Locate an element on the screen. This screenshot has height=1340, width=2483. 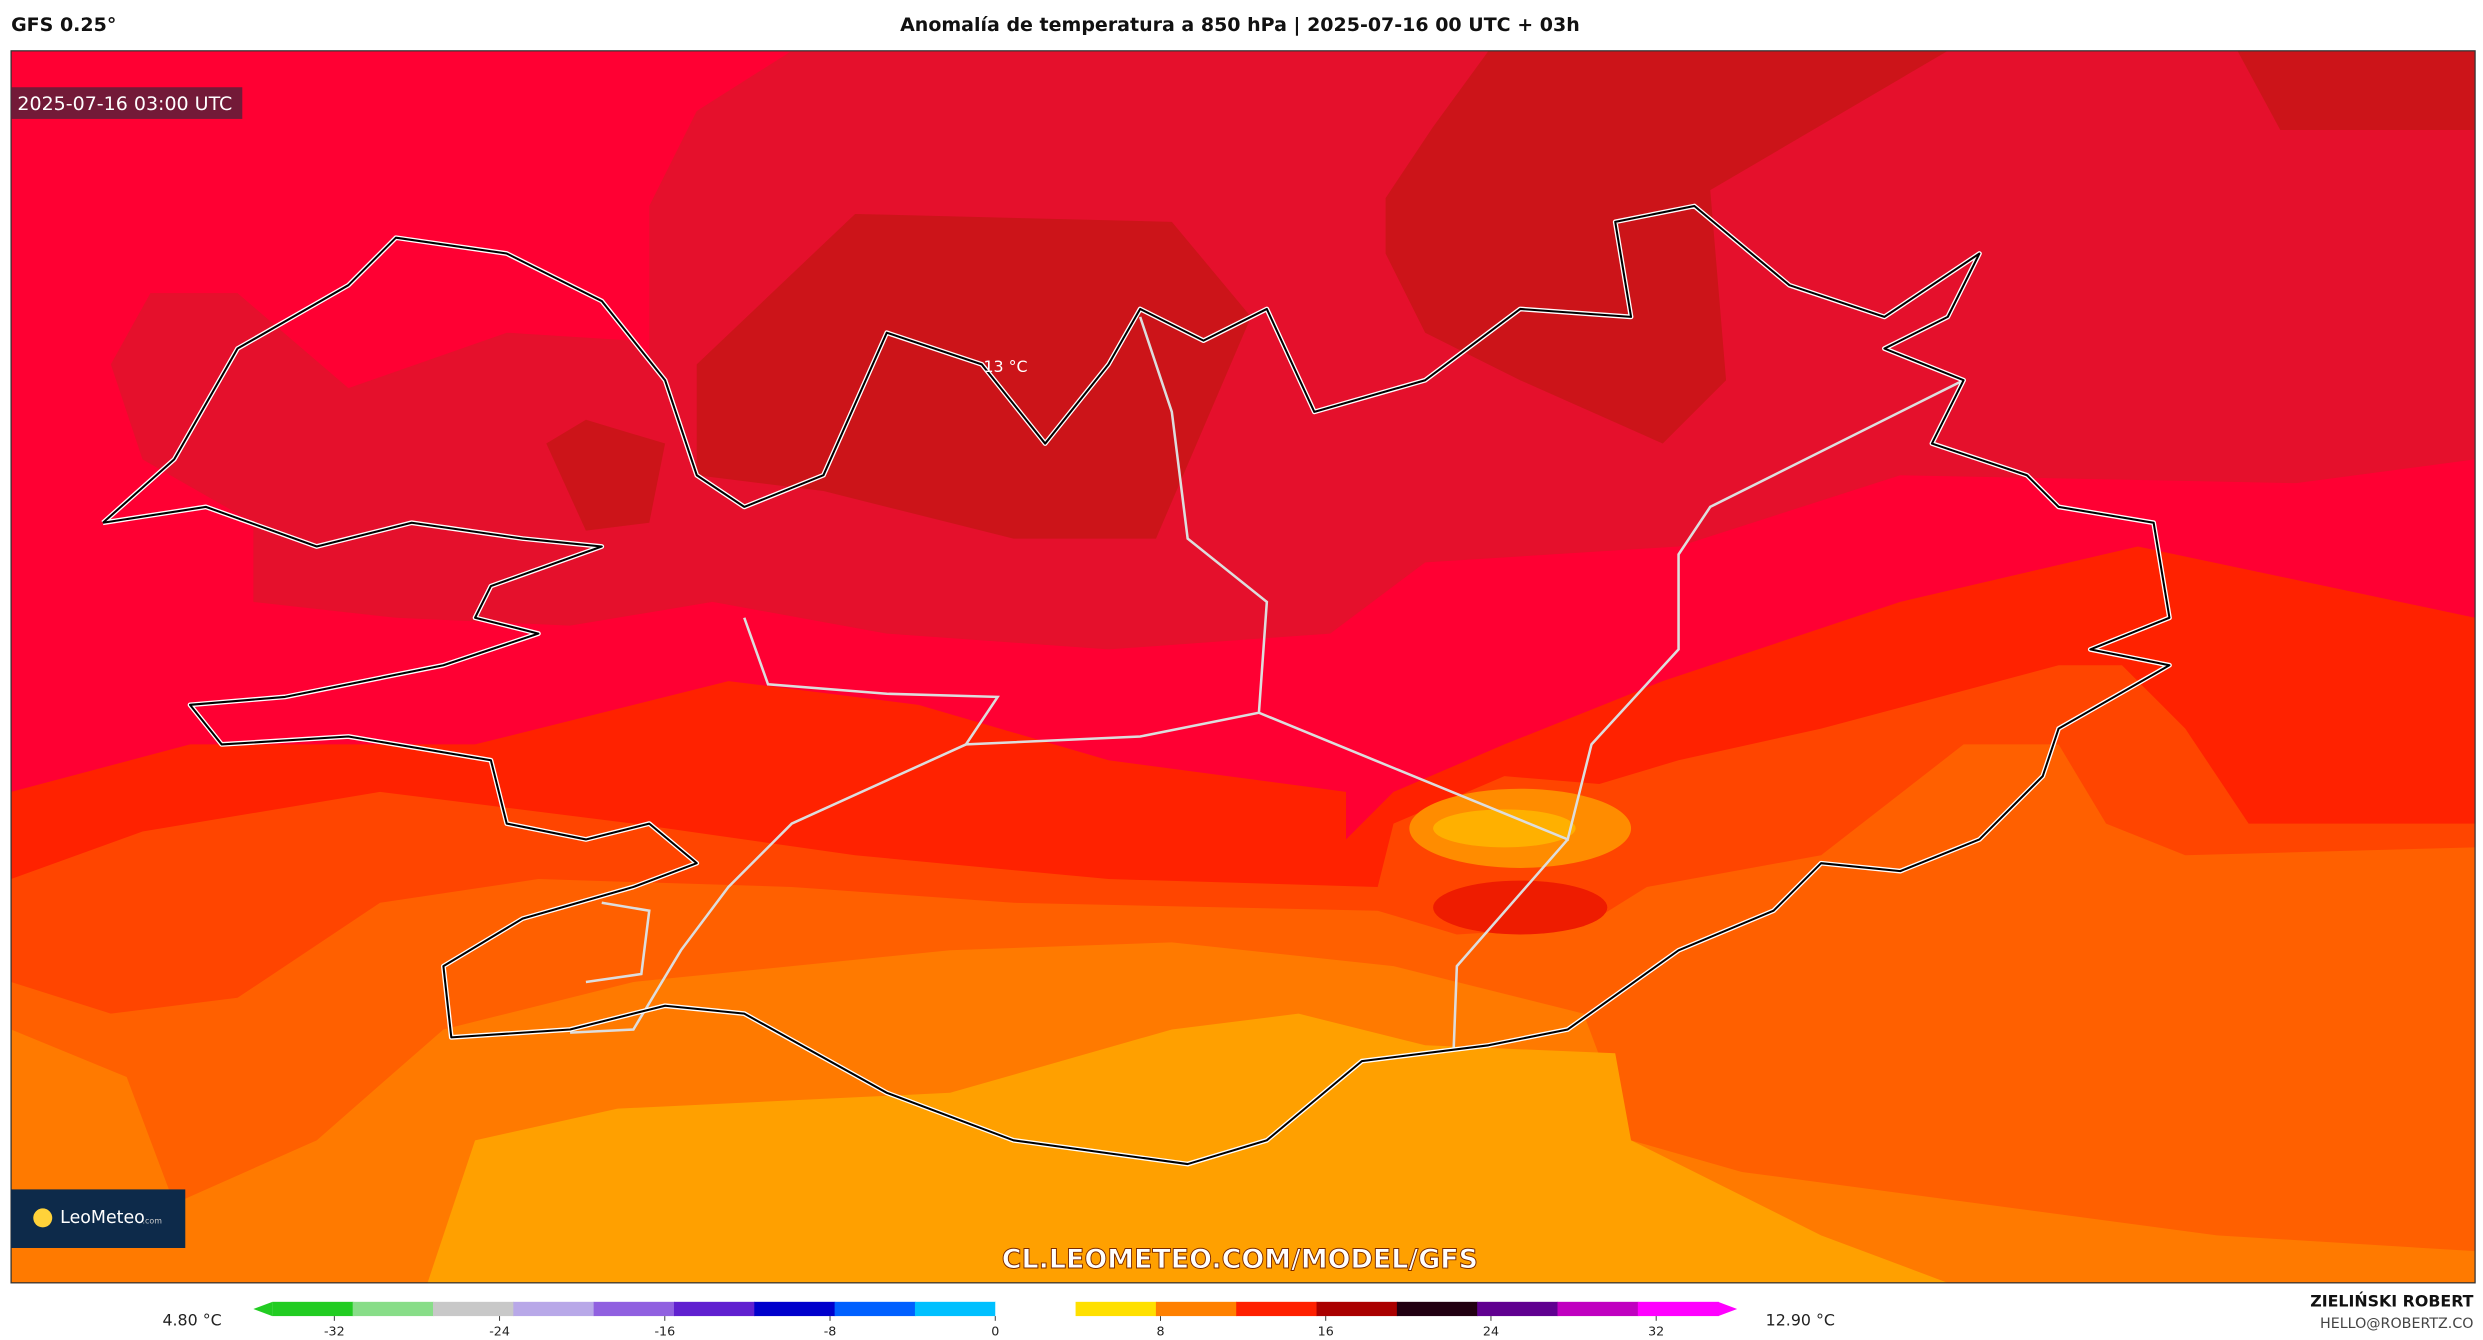
logo-suffix: .com is located at coordinates (153, 1221).